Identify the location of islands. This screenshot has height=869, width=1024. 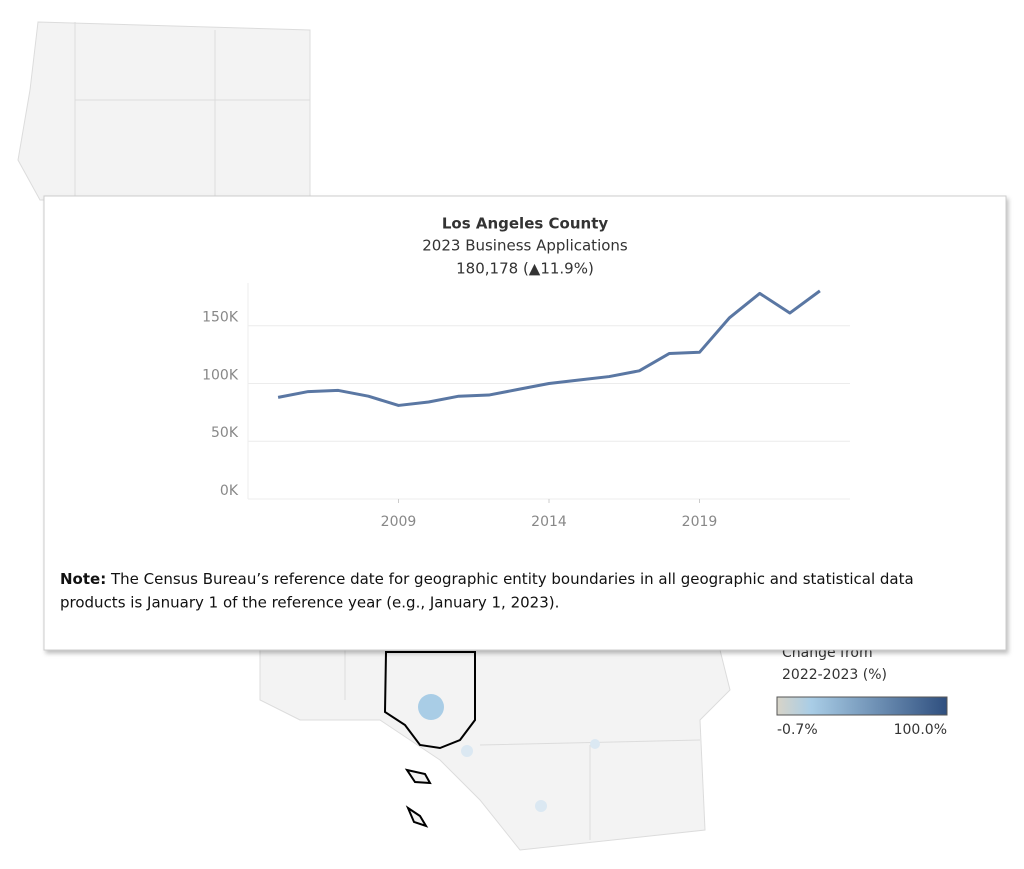
(418, 798).